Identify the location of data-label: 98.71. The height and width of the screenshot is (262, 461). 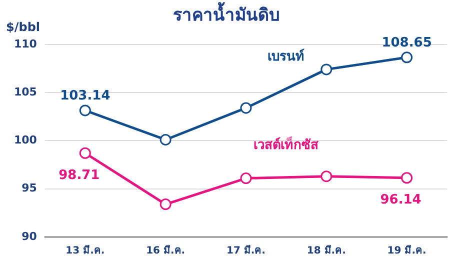
(79, 175).